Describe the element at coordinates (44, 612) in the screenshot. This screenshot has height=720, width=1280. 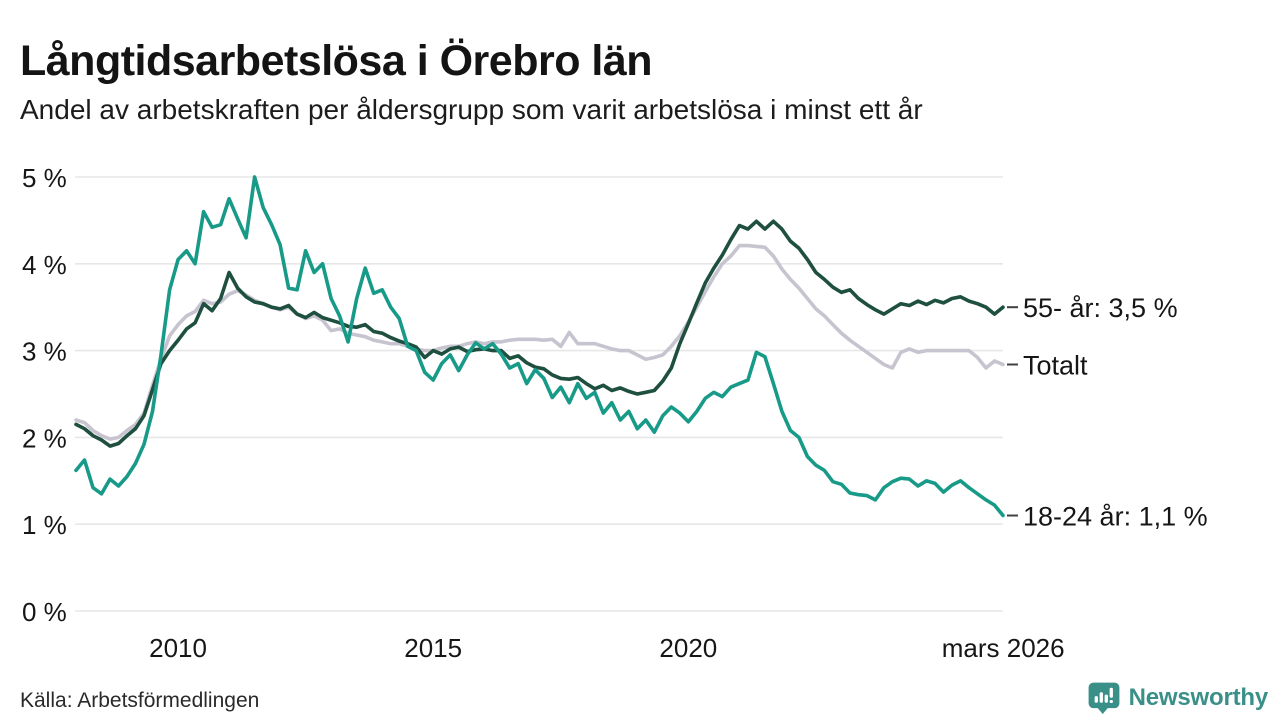
I see `y-axis-tick-label: 0 %` at that location.